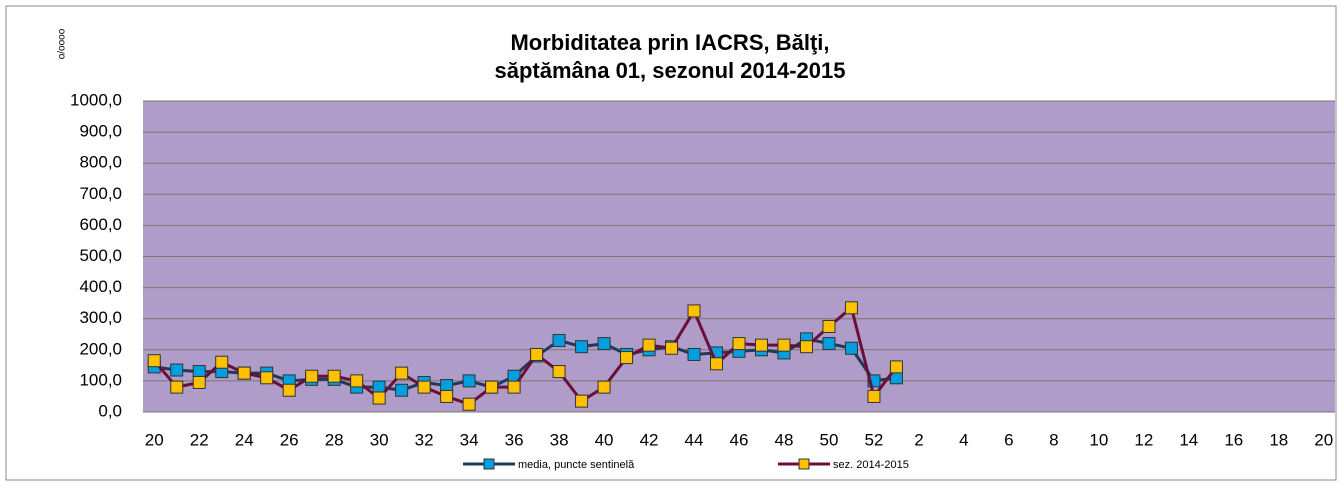  What do you see at coordinates (469, 439) in the screenshot?
I see `x-tick-label: 34` at bounding box center [469, 439].